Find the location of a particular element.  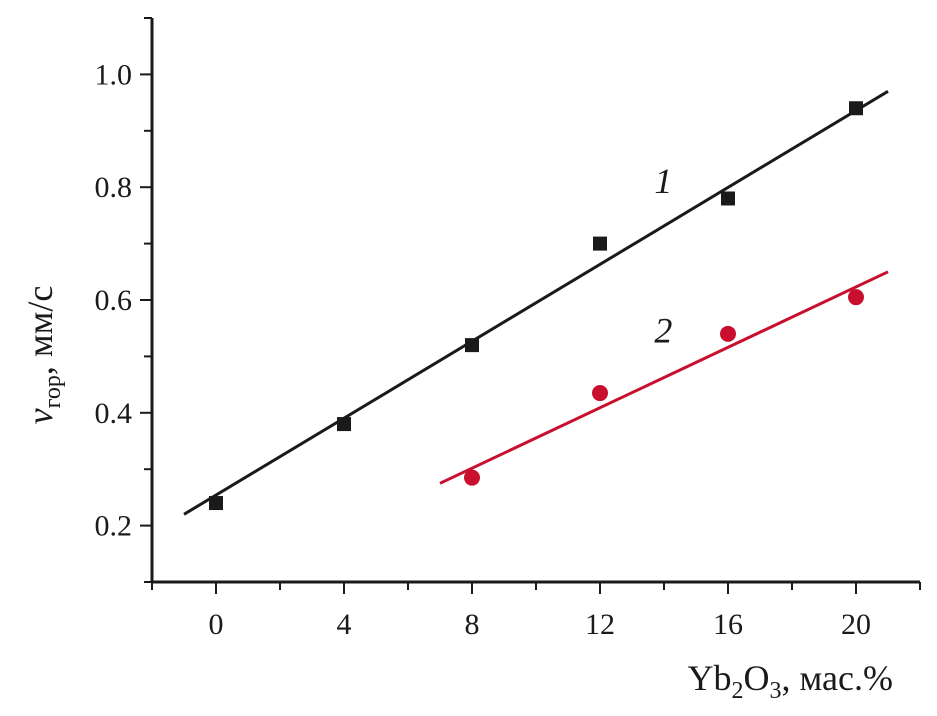

y-tick-label: 0.6 is located at coordinates (114, 300).